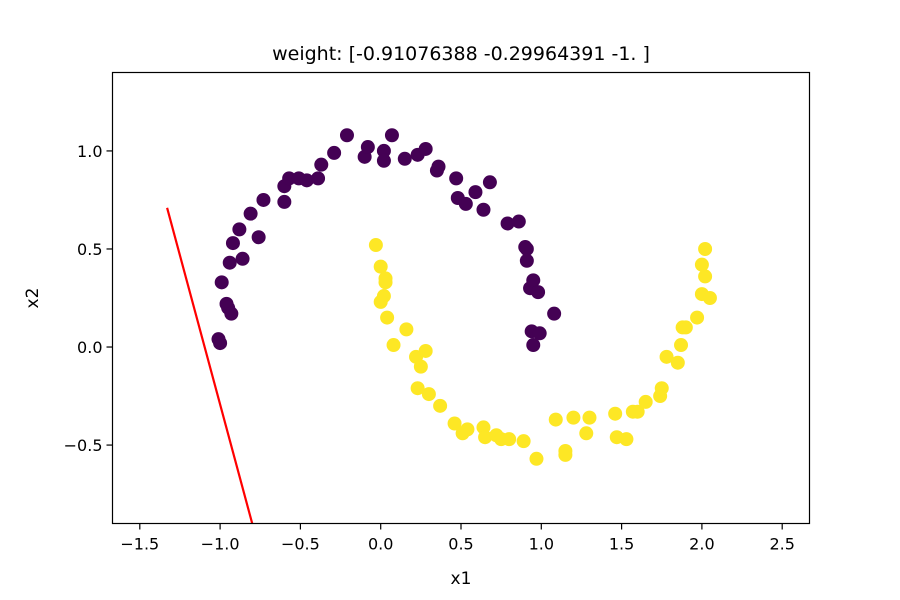  What do you see at coordinates (33, 298) in the screenshot?
I see `y-axis-label: x2` at bounding box center [33, 298].